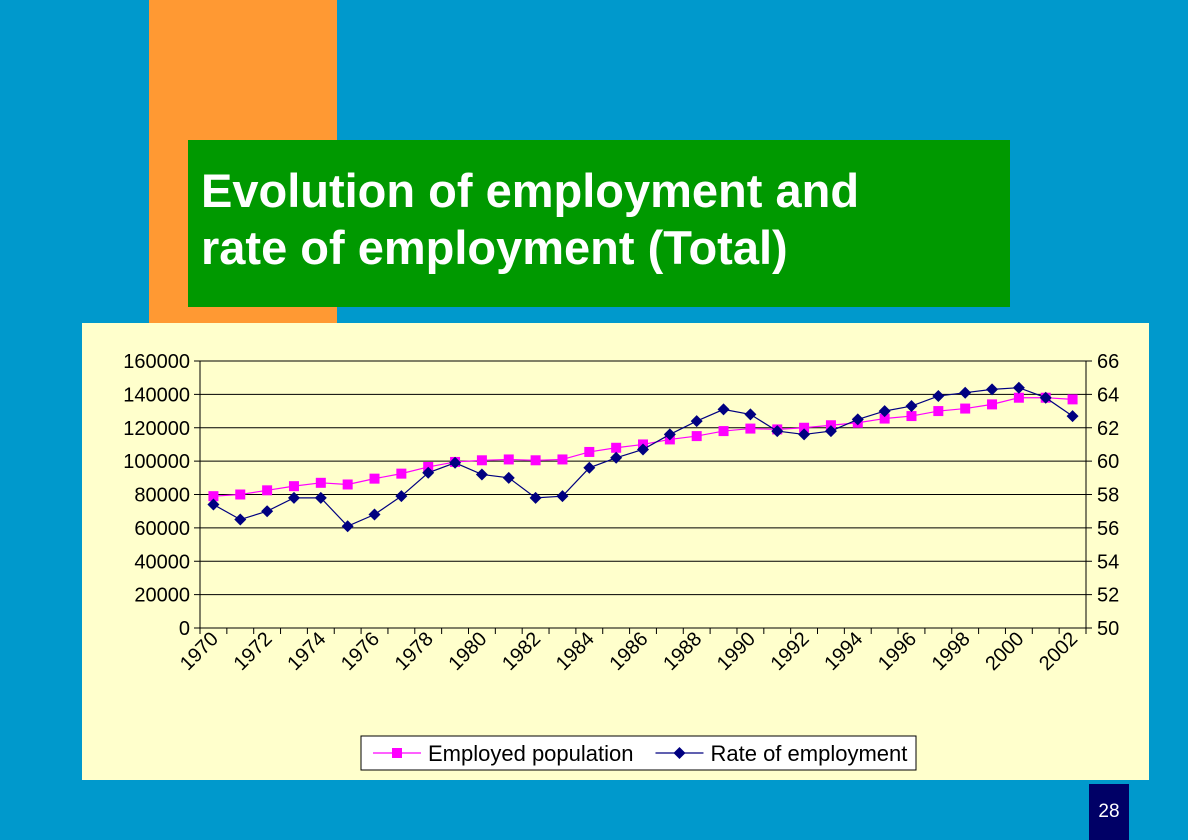 This screenshot has width=1188, height=840. I want to click on x-tick-label: 1978, so click(414, 651).